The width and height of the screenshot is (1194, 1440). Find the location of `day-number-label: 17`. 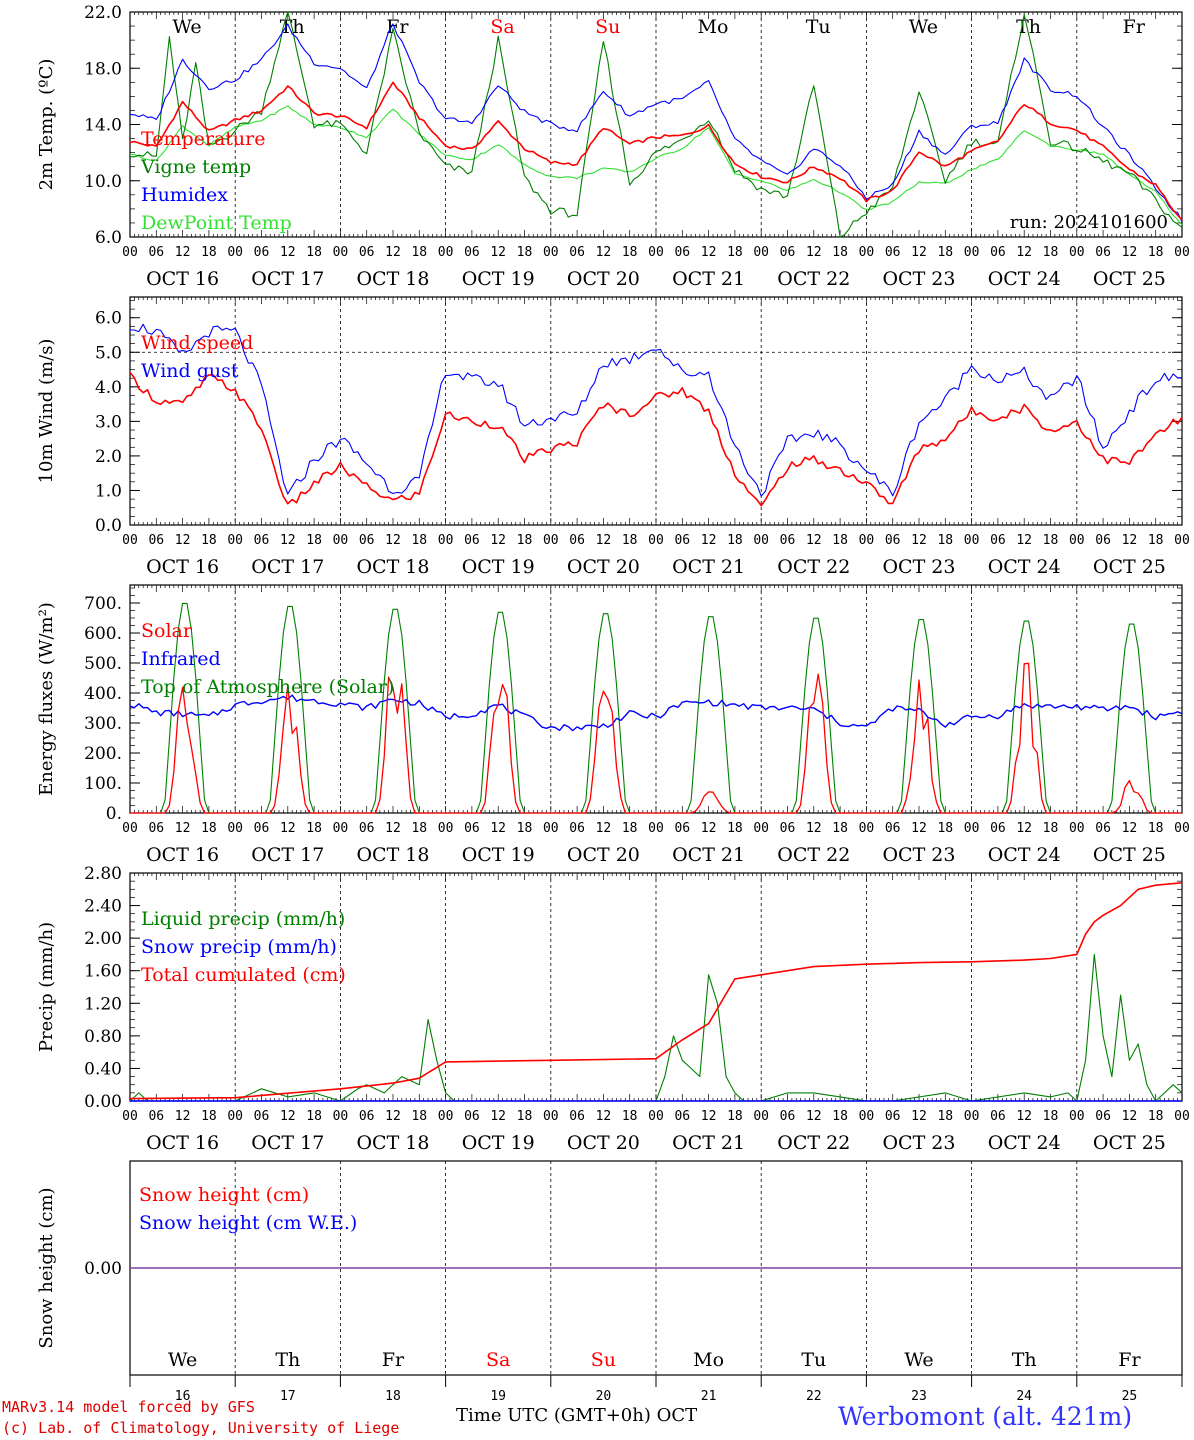

day-number-label: 17 is located at coordinates (288, 1396).